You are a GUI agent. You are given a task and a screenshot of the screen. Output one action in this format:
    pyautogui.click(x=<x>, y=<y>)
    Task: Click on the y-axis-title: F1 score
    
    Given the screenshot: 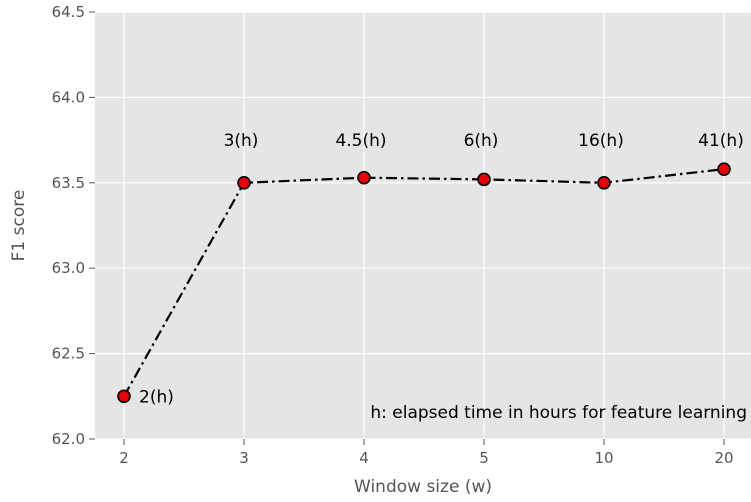 What is the action you would take?
    pyautogui.click(x=19, y=226)
    